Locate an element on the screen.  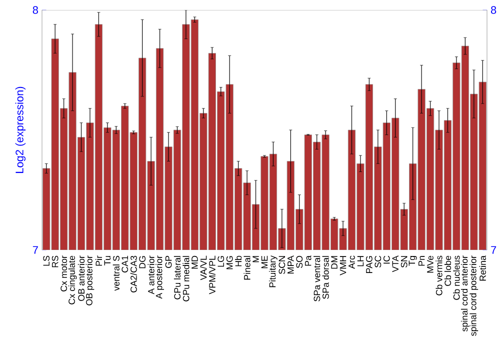
y-axis-title: Log2 (expression) is located at coordinates (20, 129).